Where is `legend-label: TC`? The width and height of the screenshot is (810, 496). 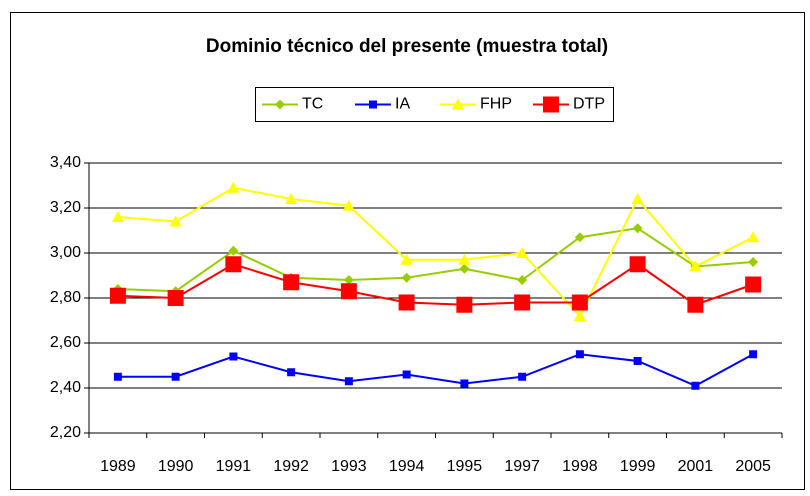 legend-label: TC is located at coordinates (312, 104).